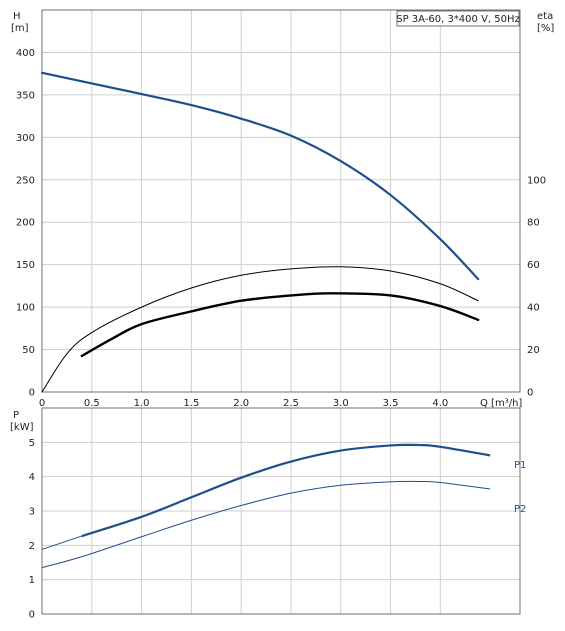  Describe the element at coordinates (25, 138) in the screenshot. I see `y-tick-label: 300` at that location.